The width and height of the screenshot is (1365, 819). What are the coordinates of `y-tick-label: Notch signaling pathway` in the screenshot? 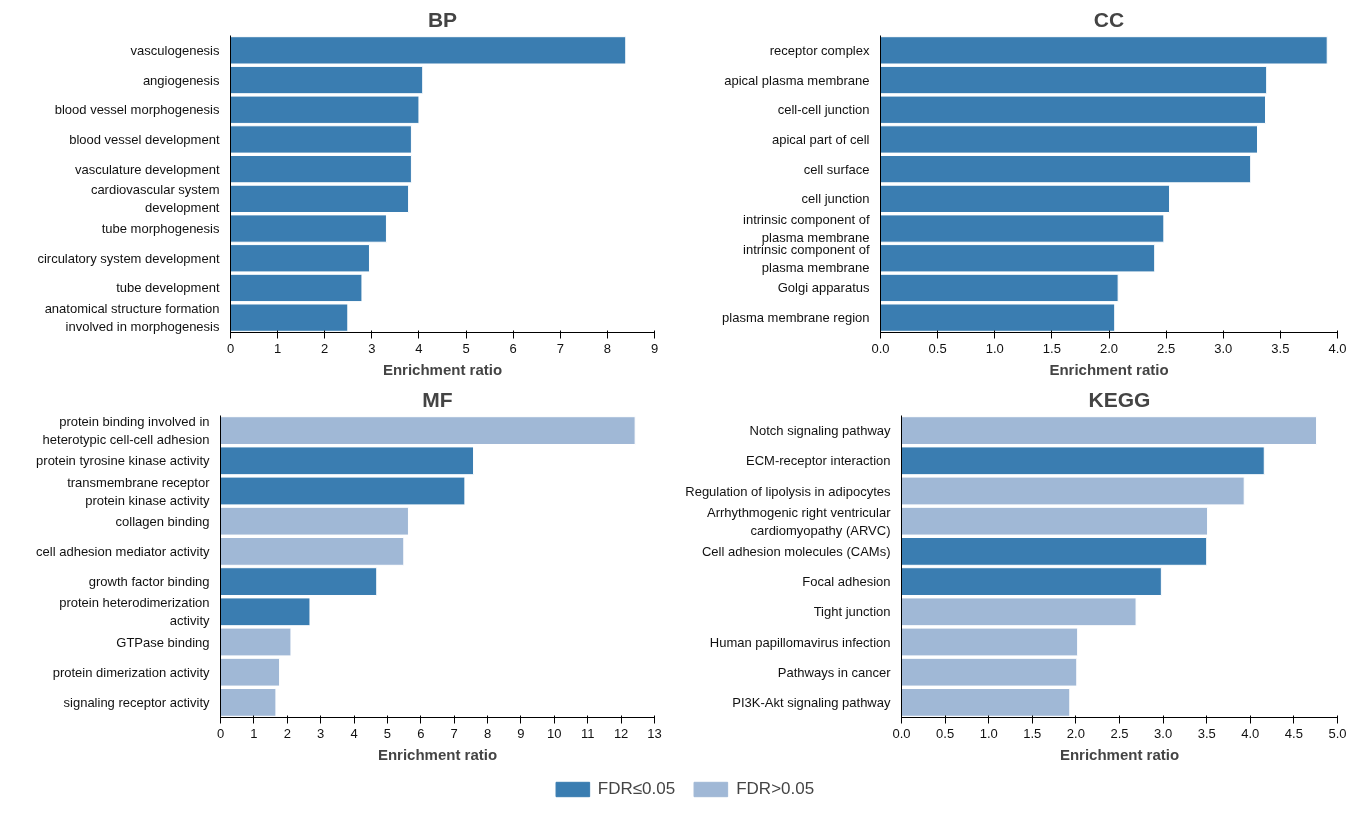 It's located at (820, 431).